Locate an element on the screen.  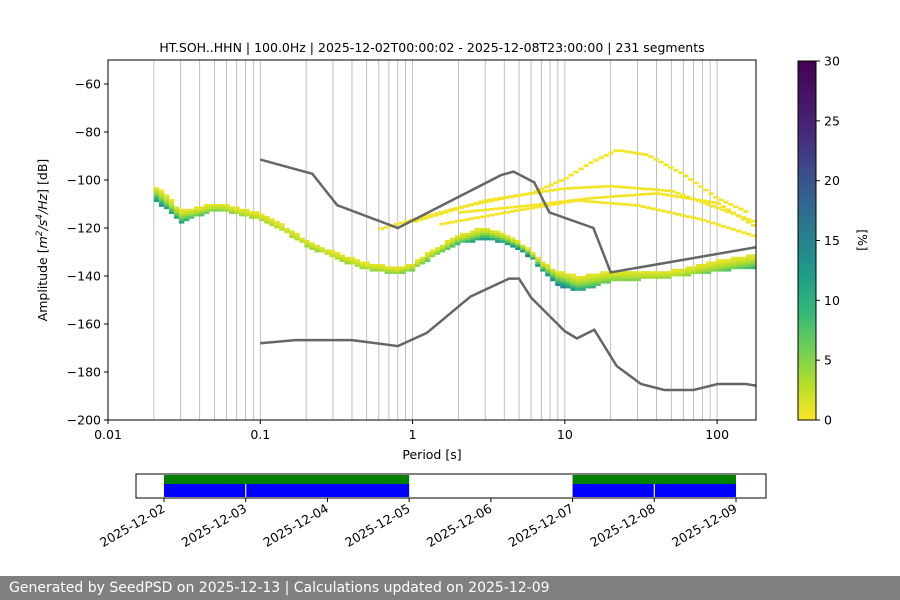
colorbar-tick-label: 0 is located at coordinates (828, 420).